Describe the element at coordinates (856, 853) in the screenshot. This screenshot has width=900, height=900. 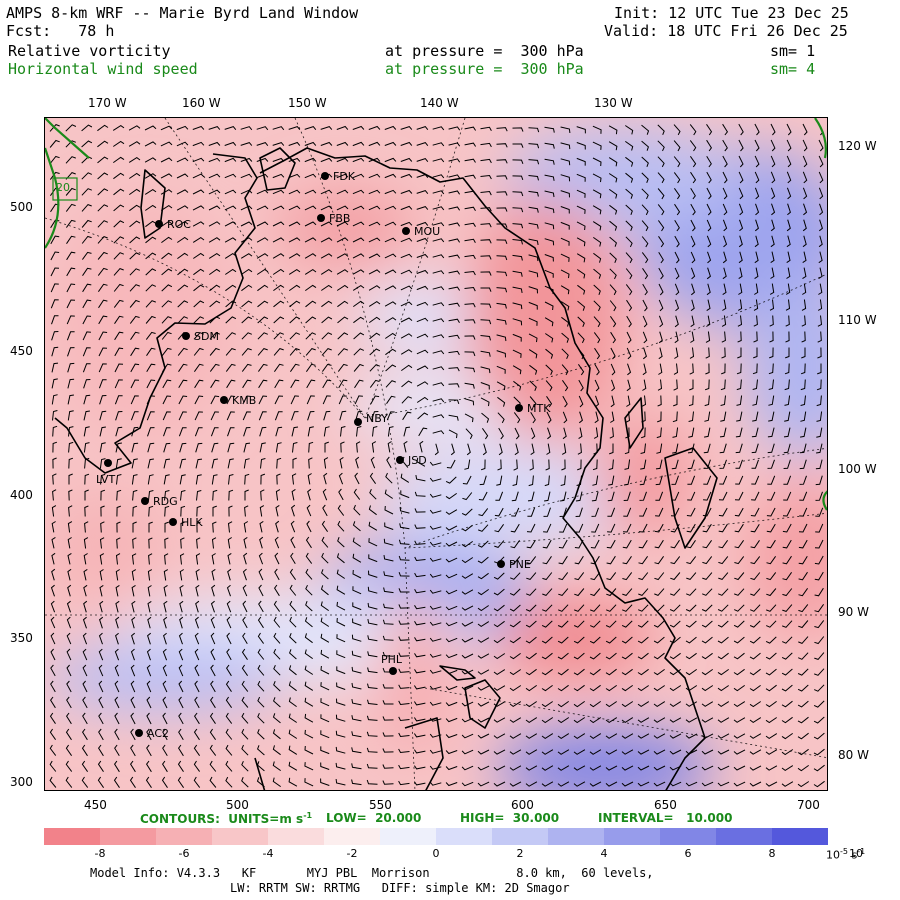
I see `colorbar-label: 10` at that location.